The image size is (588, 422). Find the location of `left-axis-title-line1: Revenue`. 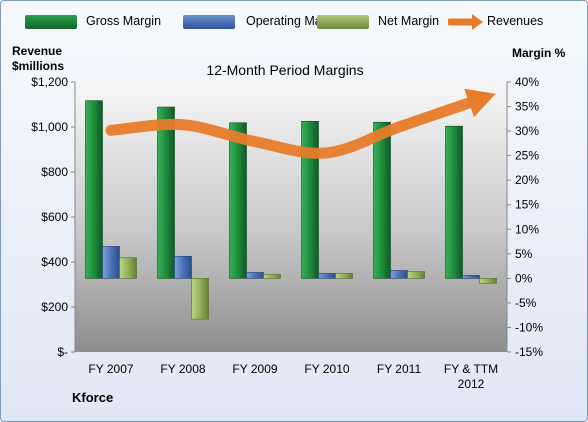

left-axis-title-line1: Revenue is located at coordinates (37, 51).